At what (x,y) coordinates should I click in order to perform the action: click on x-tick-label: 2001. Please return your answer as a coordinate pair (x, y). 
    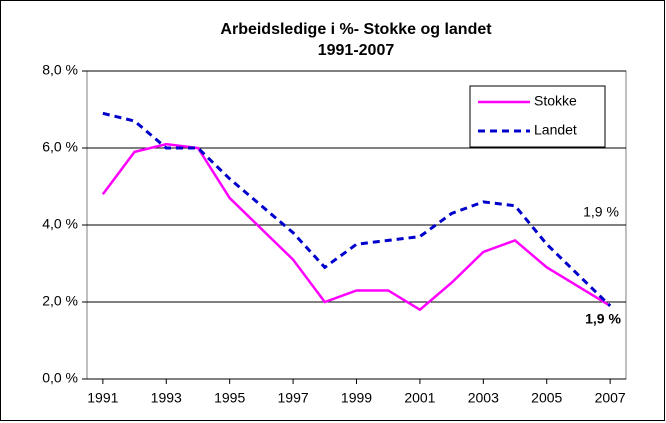
    Looking at the image, I should click on (419, 398).